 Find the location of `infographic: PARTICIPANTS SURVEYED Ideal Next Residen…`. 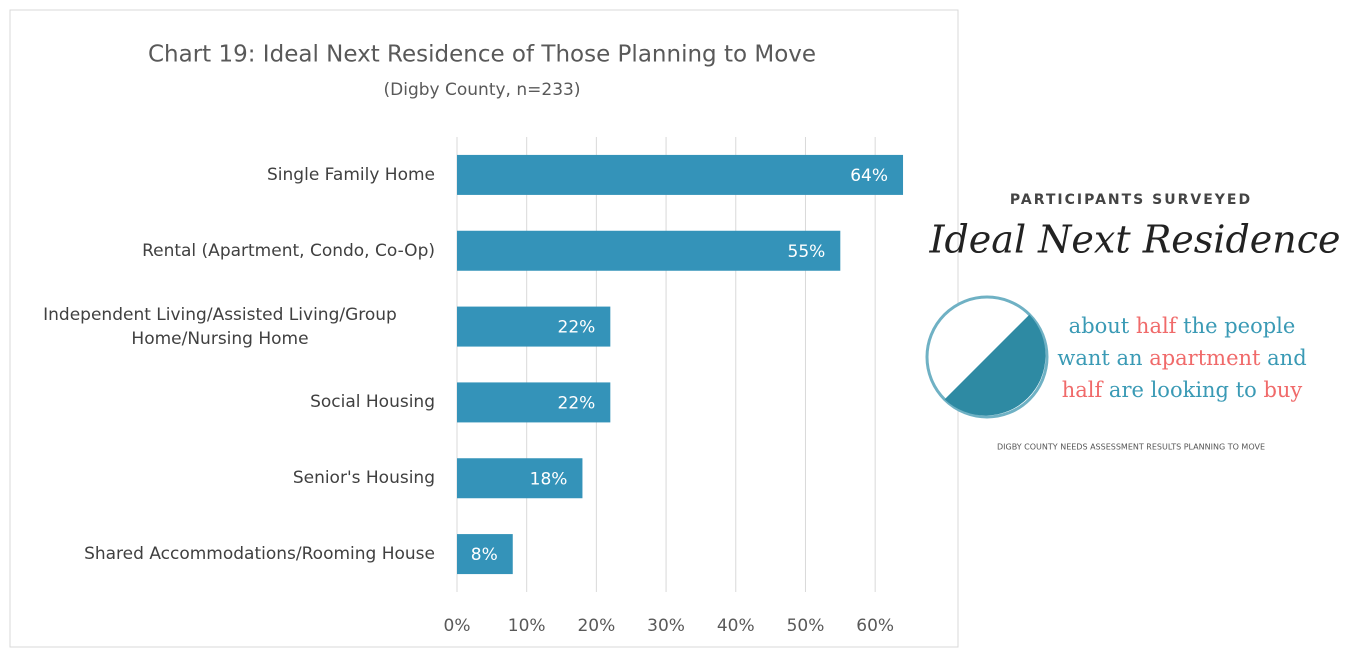

infographic: PARTICIPANTS SURVEYED Ideal Next Residen… is located at coordinates (1133, 322).